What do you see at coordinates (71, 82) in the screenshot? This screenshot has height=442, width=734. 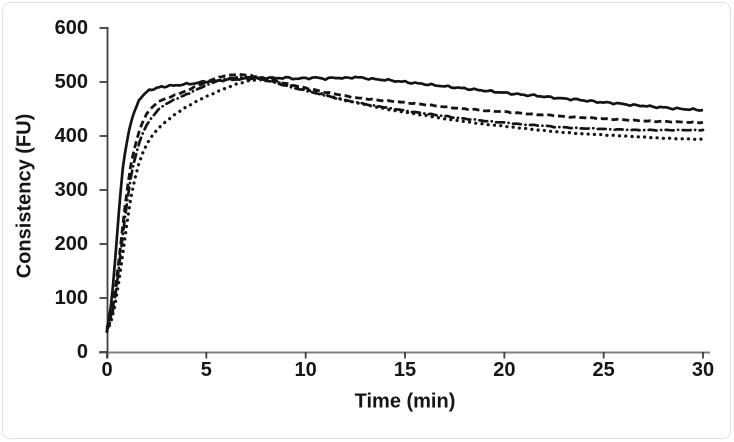 I see `y-tick-label: 500` at bounding box center [71, 82].